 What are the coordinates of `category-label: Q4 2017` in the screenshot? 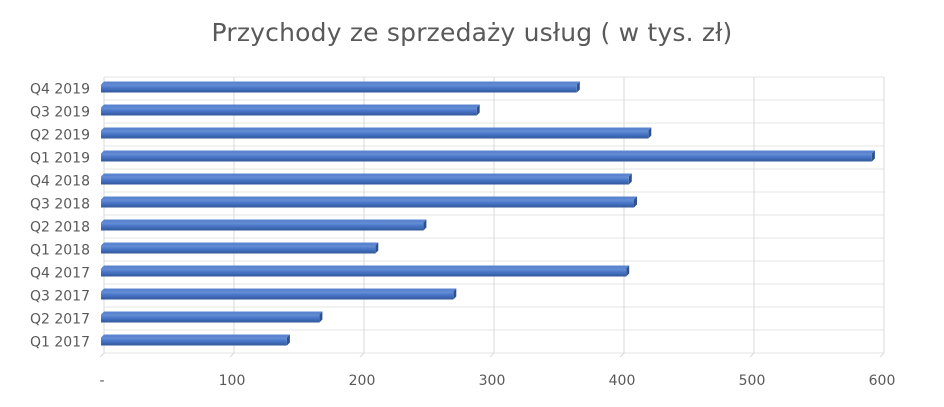 It's located at (60, 274).